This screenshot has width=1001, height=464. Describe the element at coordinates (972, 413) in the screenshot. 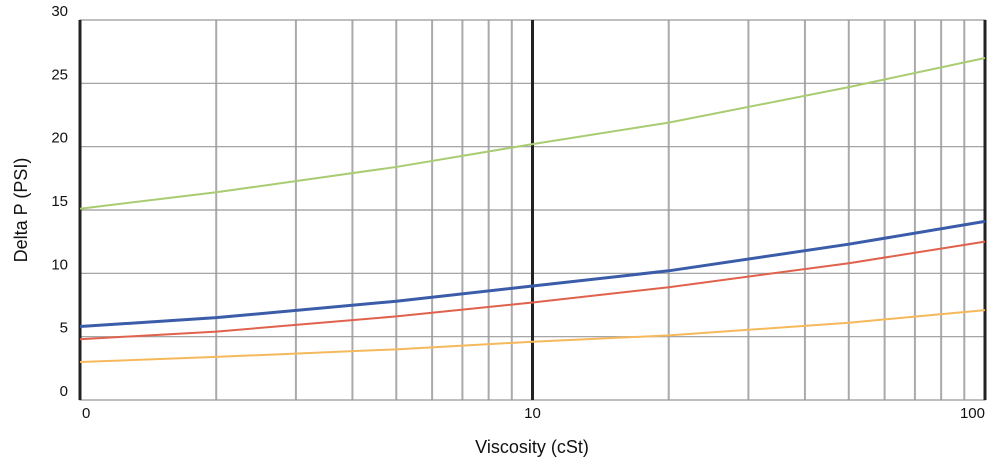

I see `x-tick-label: 100` at that location.